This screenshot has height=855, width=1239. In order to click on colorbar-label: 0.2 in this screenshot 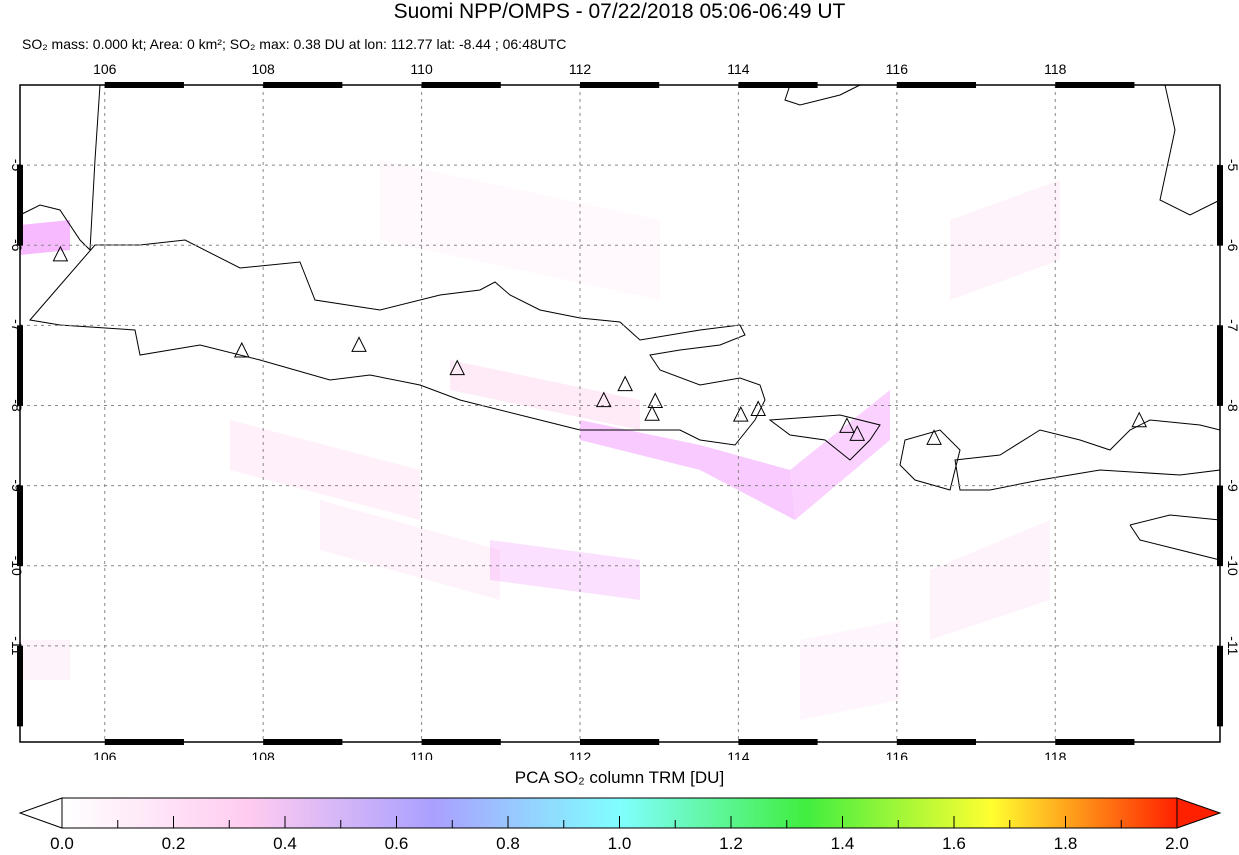, I will do `click(173, 843)`.